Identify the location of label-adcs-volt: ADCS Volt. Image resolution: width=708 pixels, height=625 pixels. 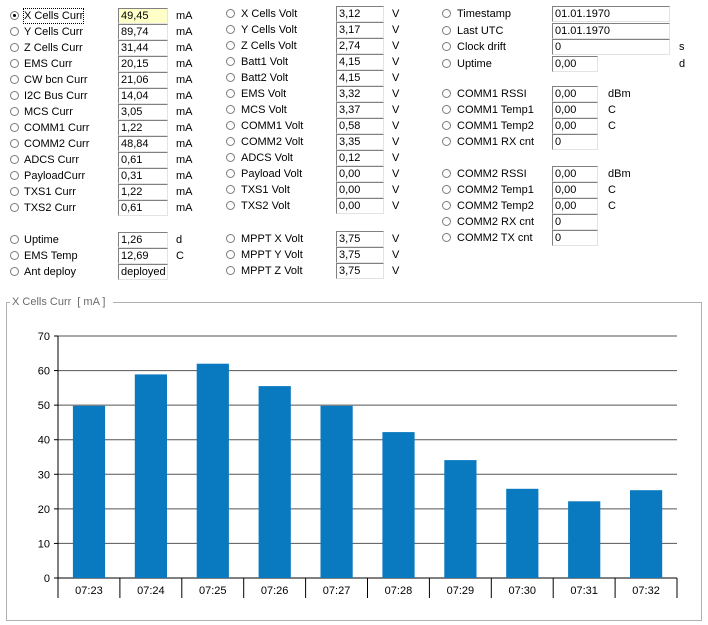
(267, 158).